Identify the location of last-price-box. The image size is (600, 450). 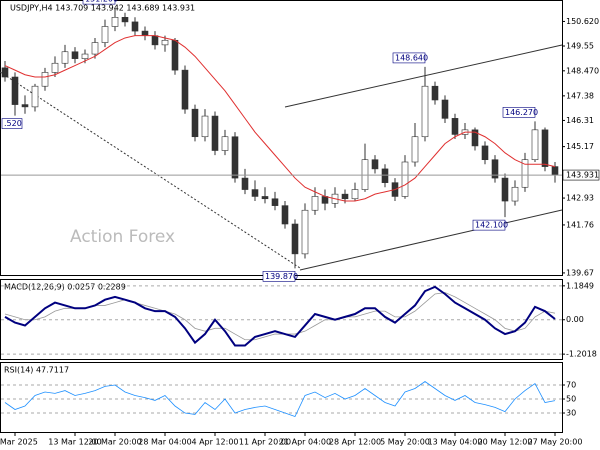
(581, 175).